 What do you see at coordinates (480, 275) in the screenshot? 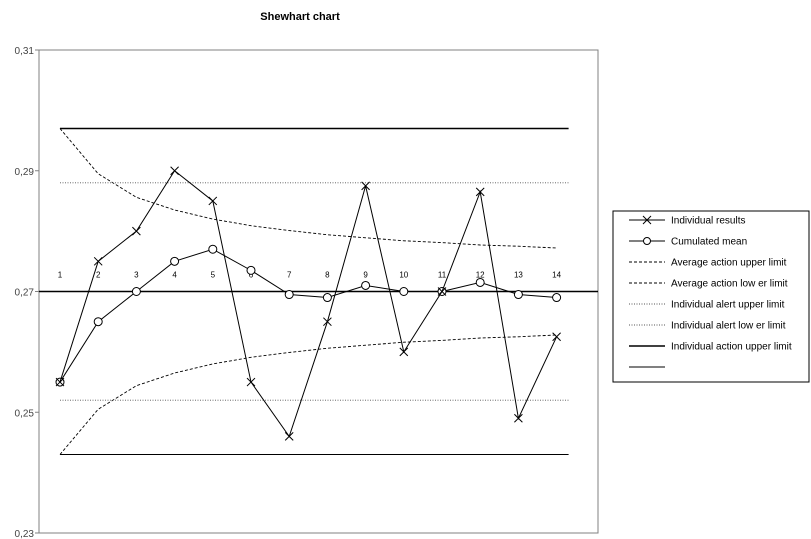
I see `x-tick-label: 12` at bounding box center [480, 275].